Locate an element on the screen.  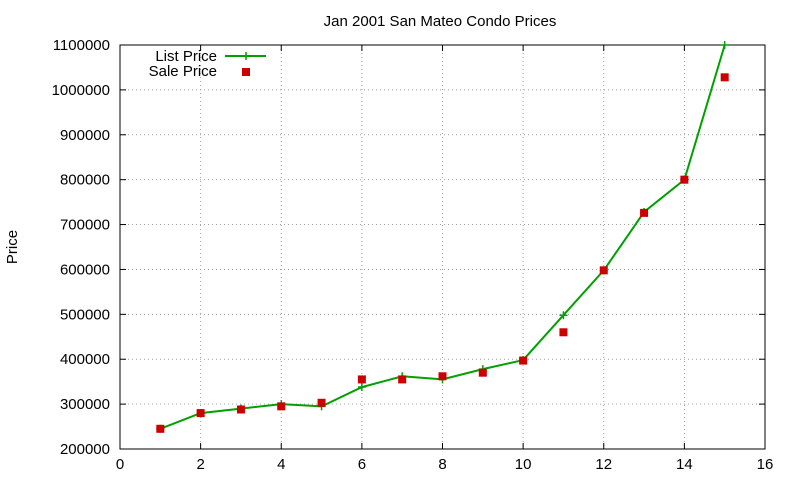
x-tick-label: 16 is located at coordinates (765, 464).